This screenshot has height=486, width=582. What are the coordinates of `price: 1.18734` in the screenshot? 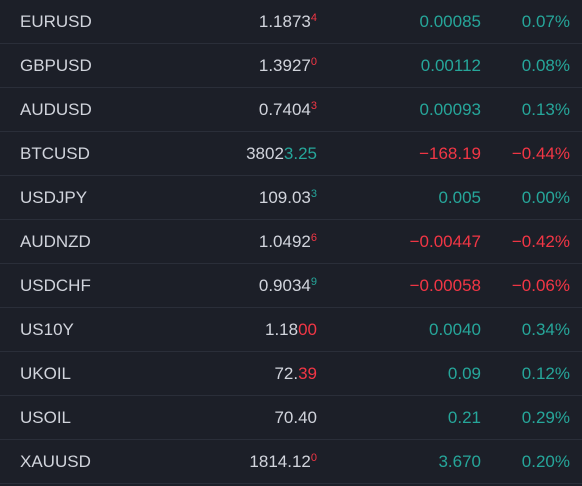 It's located at (288, 21).